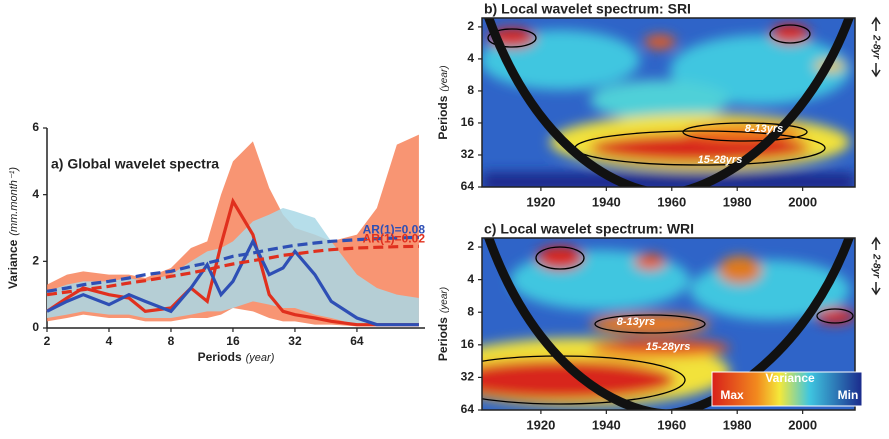 This screenshot has height=439, width=889. Describe the element at coordinates (47, 341) in the screenshot. I see `x-tick-label: 2` at that location.